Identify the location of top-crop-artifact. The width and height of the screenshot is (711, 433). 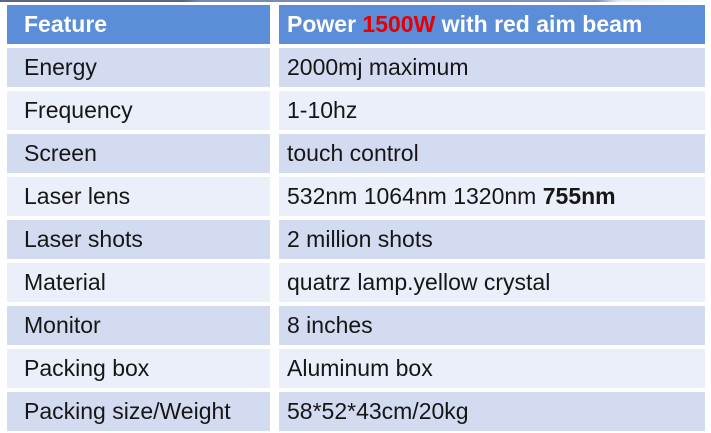
(355, 1).